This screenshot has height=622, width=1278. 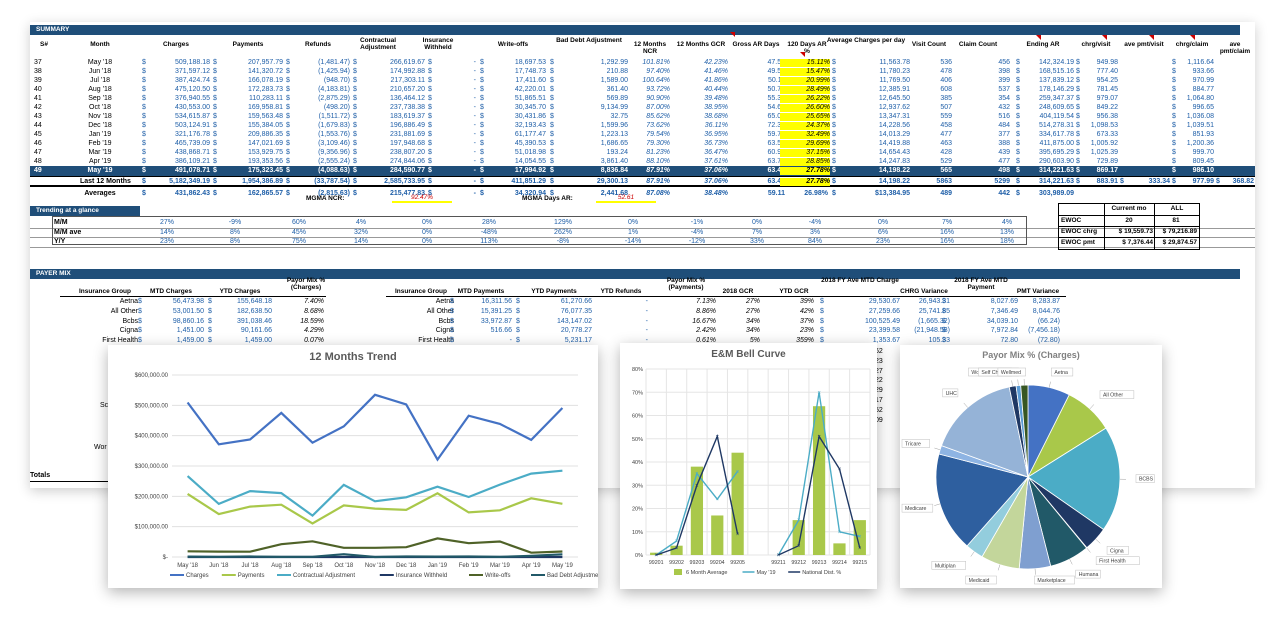 What do you see at coordinates (188, 311) in the screenshot?
I see `payer-left-cell: 53,001.50` at bounding box center [188, 311].